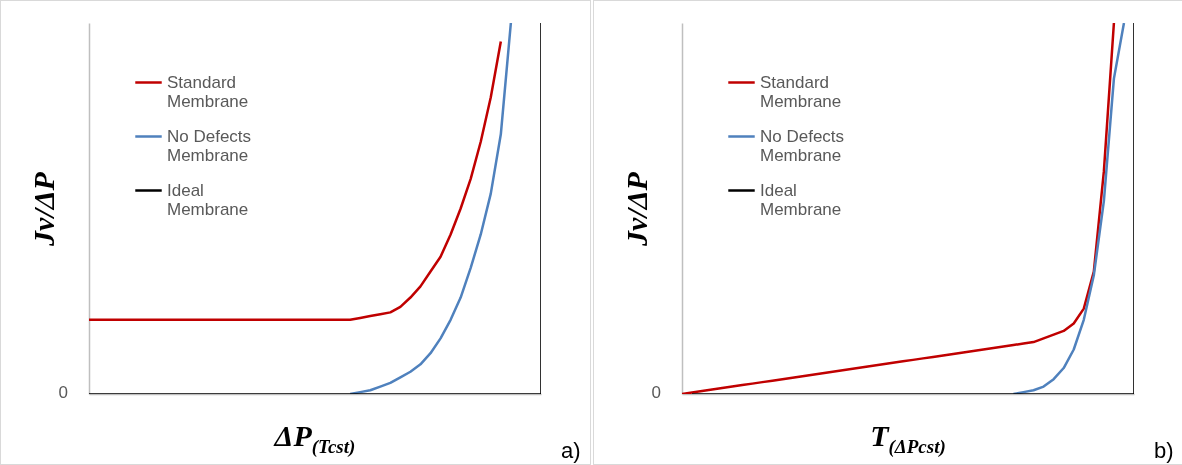 The image size is (1182, 465). Describe the element at coordinates (908, 438) in the screenshot. I see `x-axis-title: T$_{(ΔPcst)}$` at that location.